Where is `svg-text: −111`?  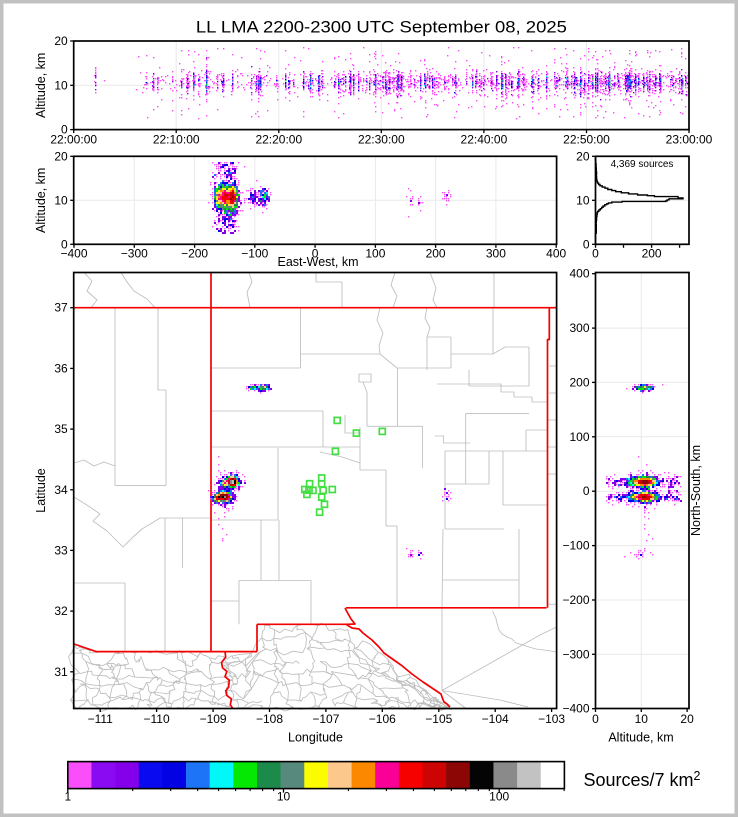
svg-text: −111 is located at coordinates (101, 719).